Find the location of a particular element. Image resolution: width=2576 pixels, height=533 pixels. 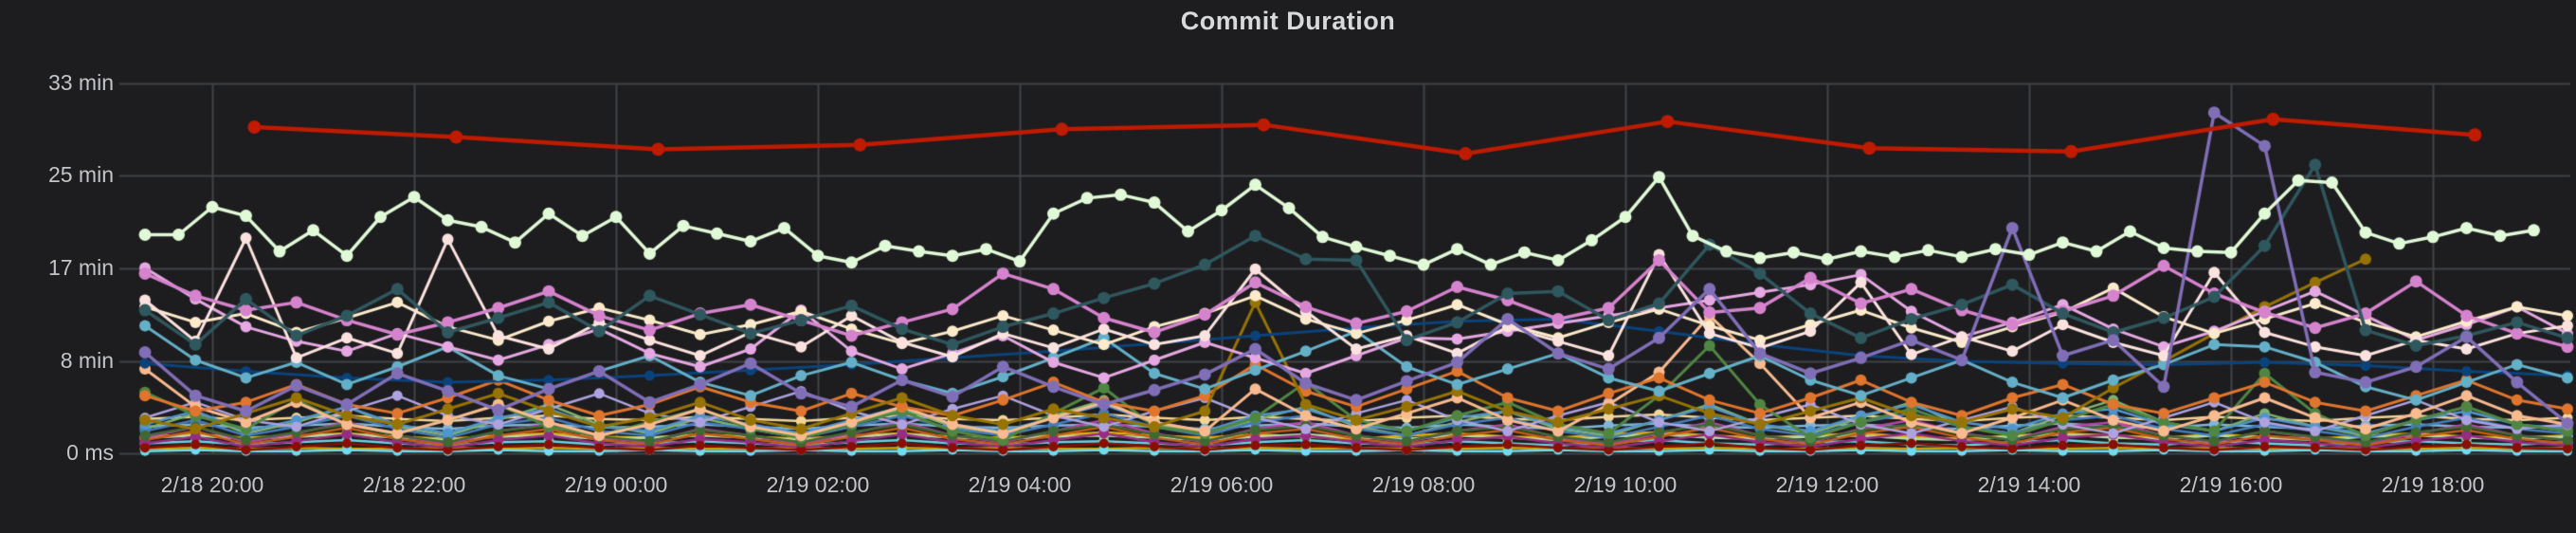

x-axis-tick-label: 2/19 10:00 is located at coordinates (1625, 484).